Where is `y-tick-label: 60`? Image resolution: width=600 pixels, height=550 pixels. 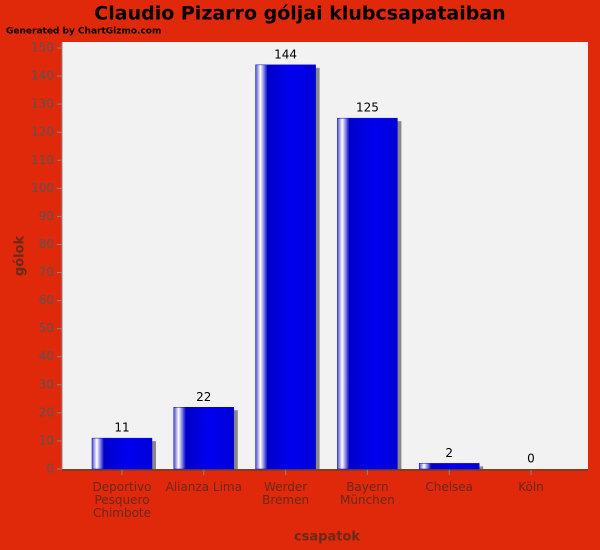 y-tick-label: 60 is located at coordinates (46, 300).